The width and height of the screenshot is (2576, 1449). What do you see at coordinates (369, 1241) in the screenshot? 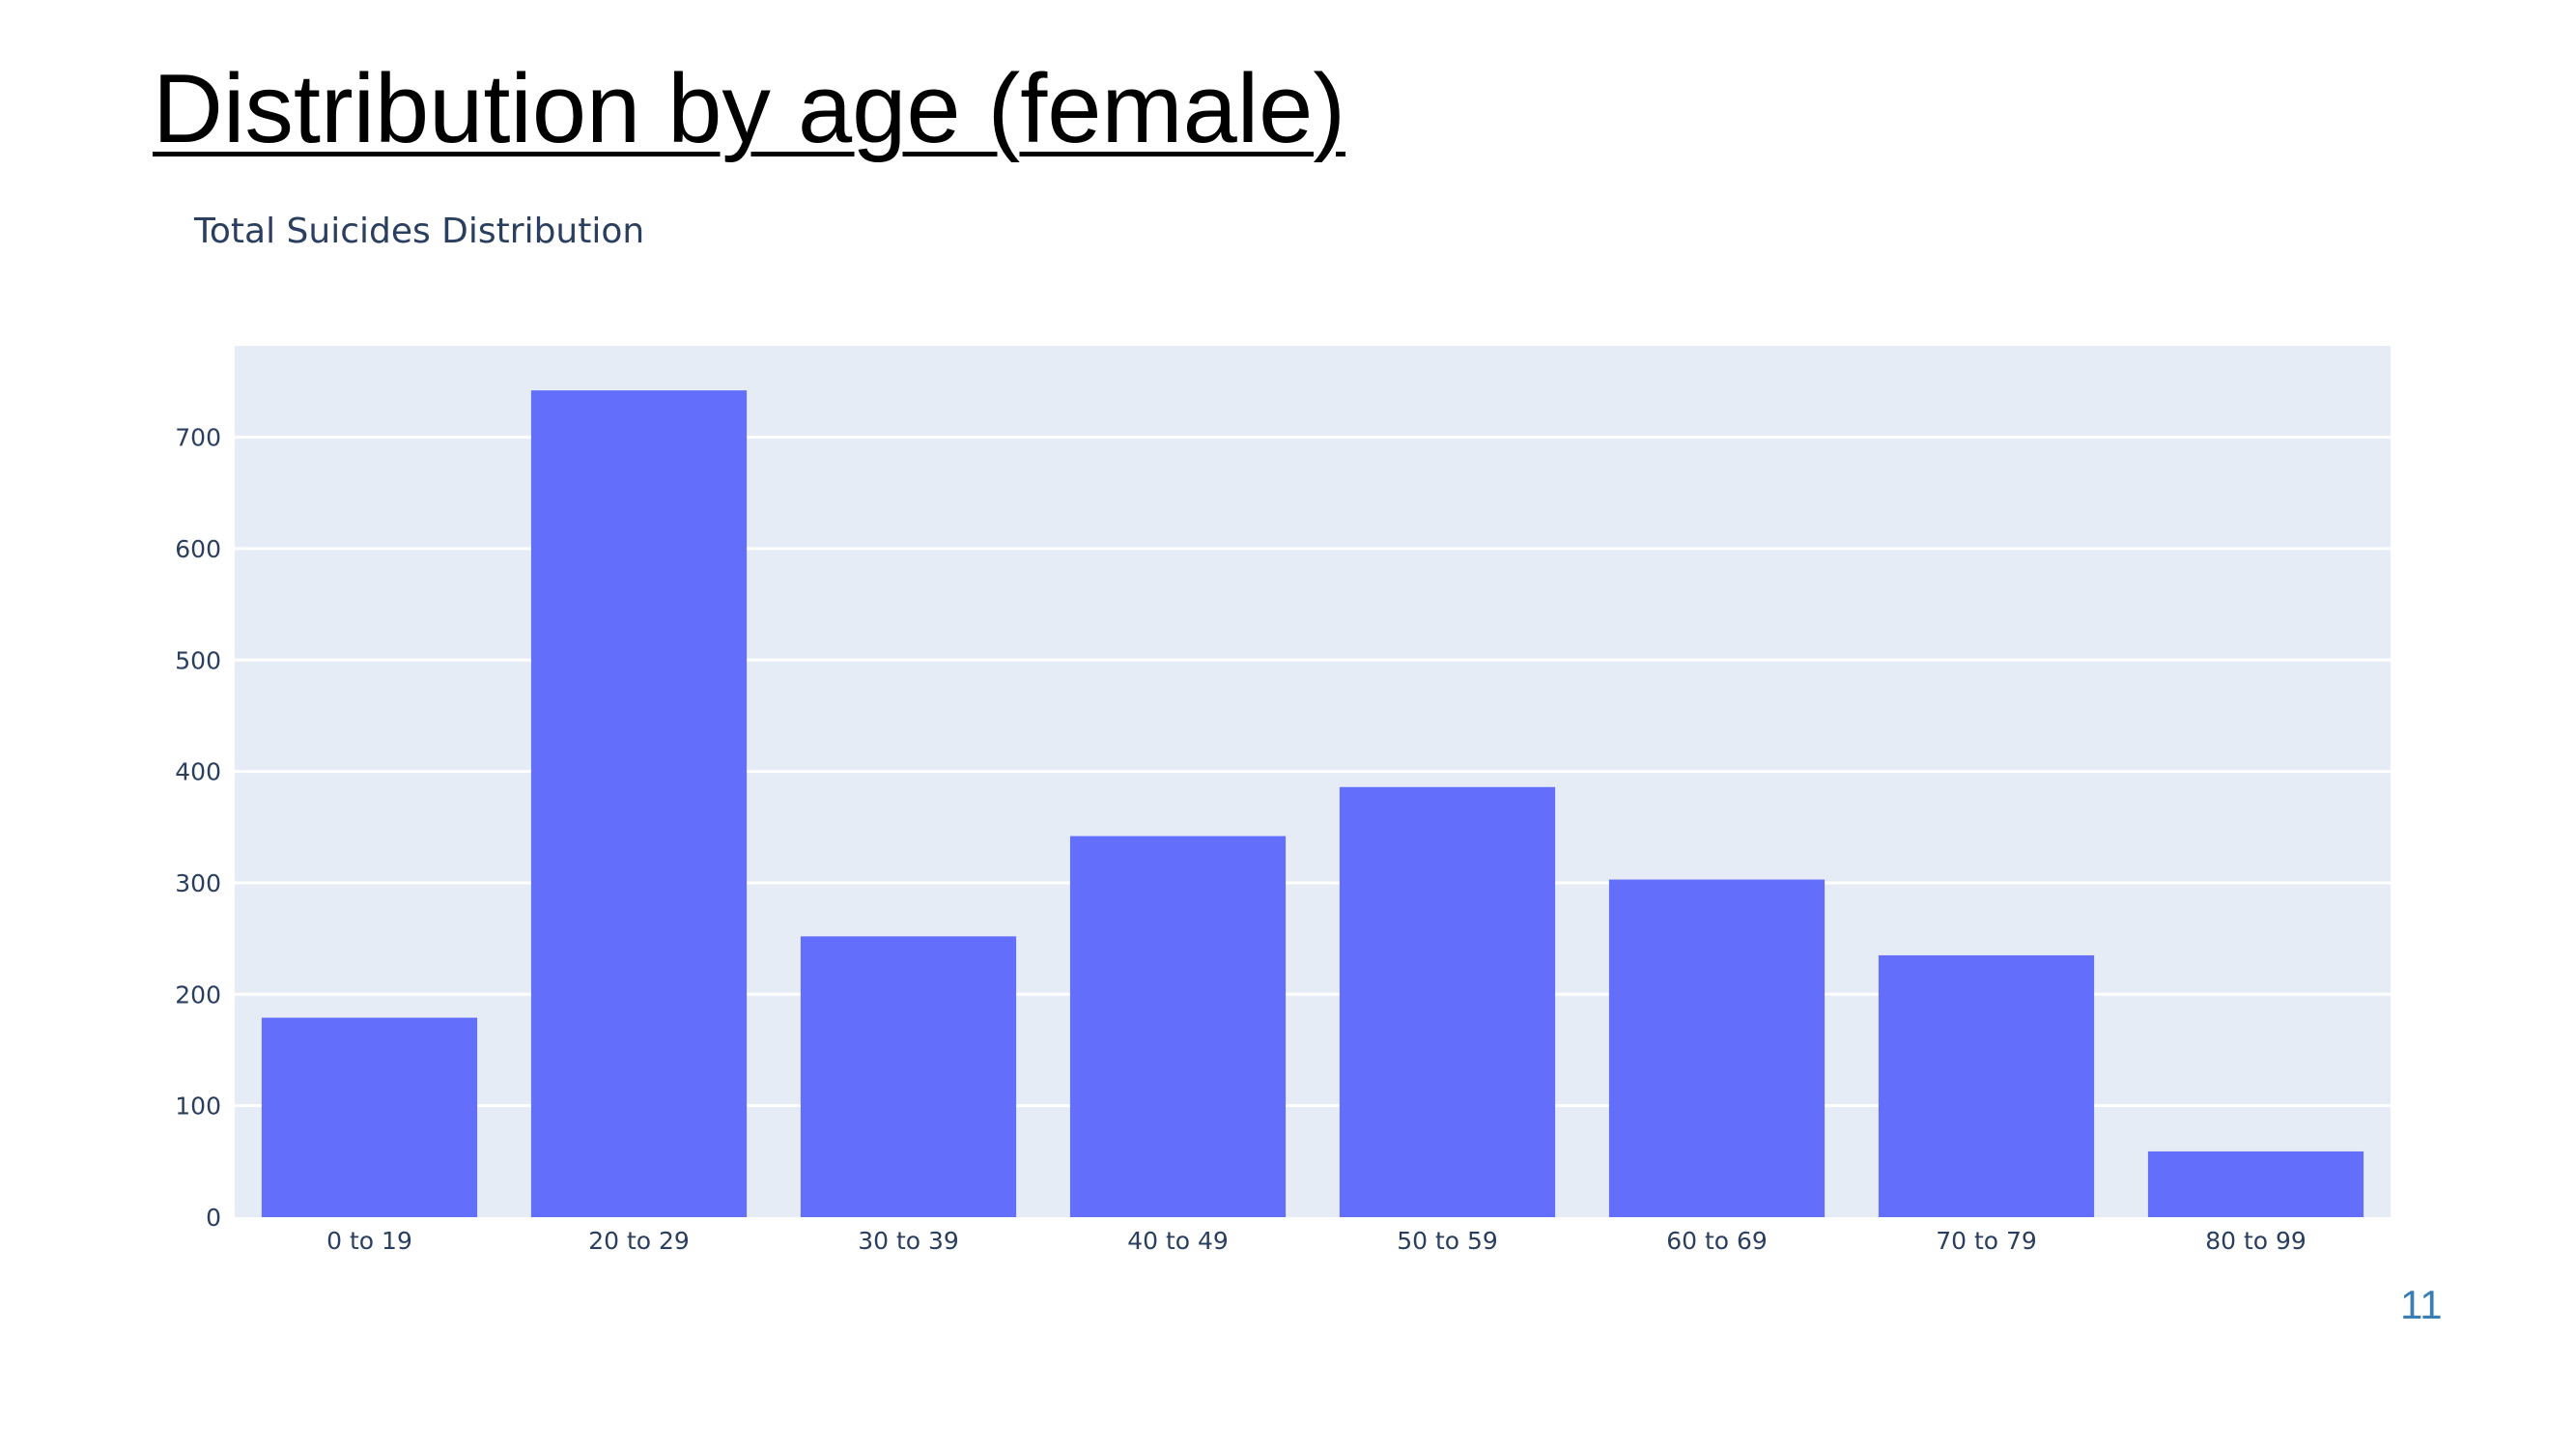
I see `x-tick-label: 0 to 19` at bounding box center [369, 1241].